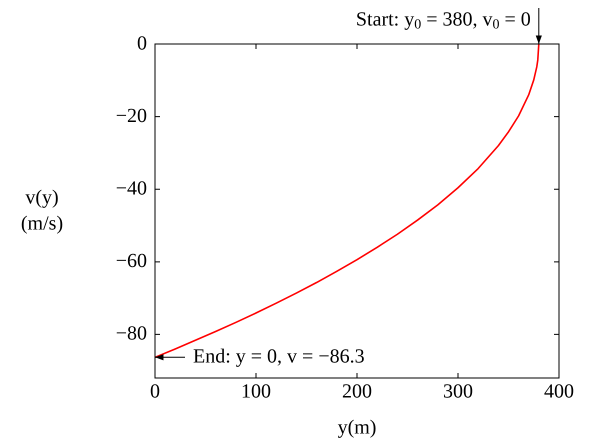 This screenshot has width=592, height=444. I want to click on annotation: End: y = 0, v = −86.3, so click(279, 357).